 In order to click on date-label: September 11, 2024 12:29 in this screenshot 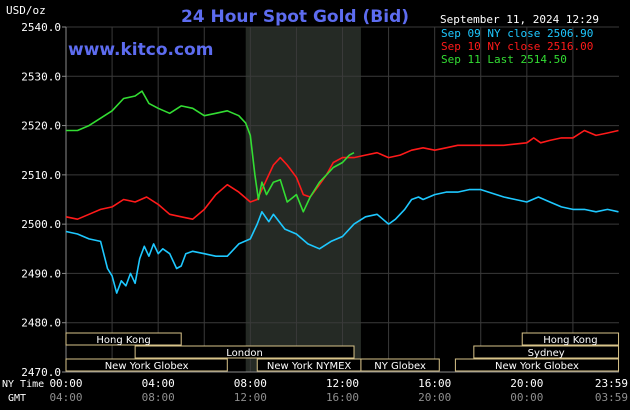, I will do `click(519, 19)`.